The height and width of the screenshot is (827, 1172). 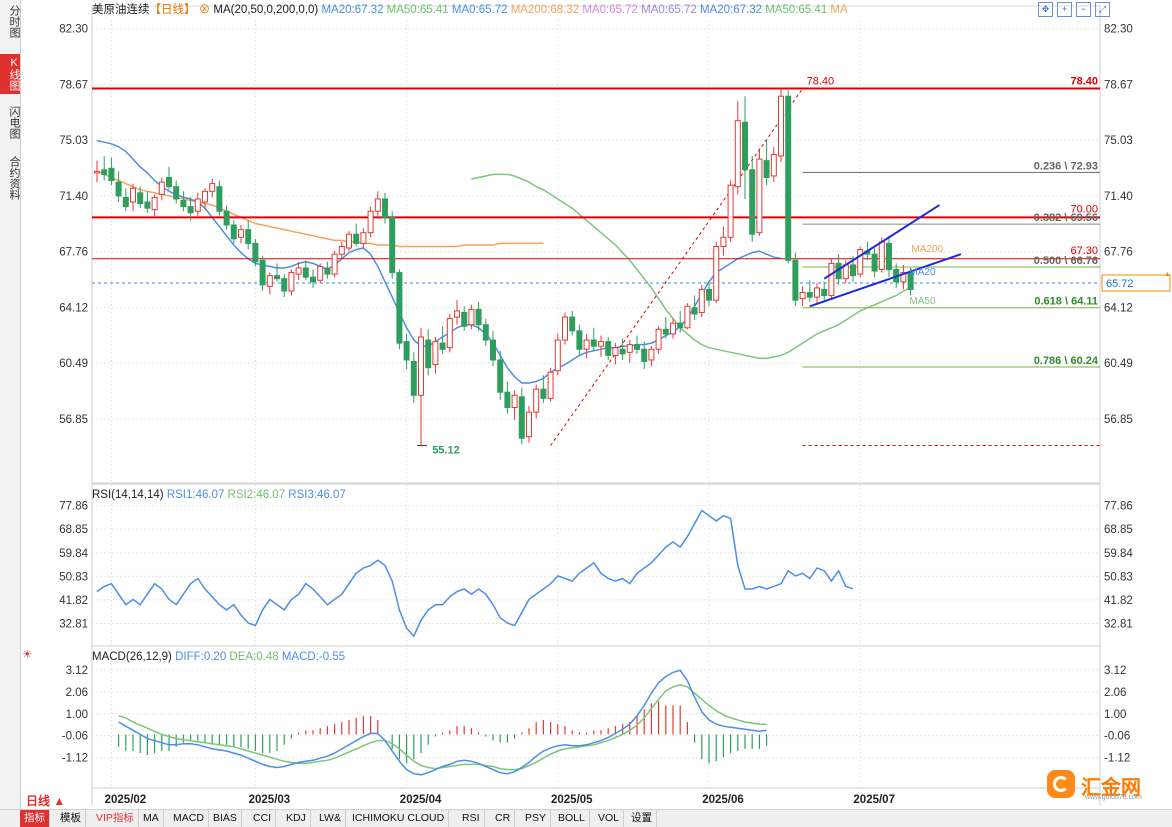 I want to click on indicator-tab: 指标, so click(x=35, y=818).